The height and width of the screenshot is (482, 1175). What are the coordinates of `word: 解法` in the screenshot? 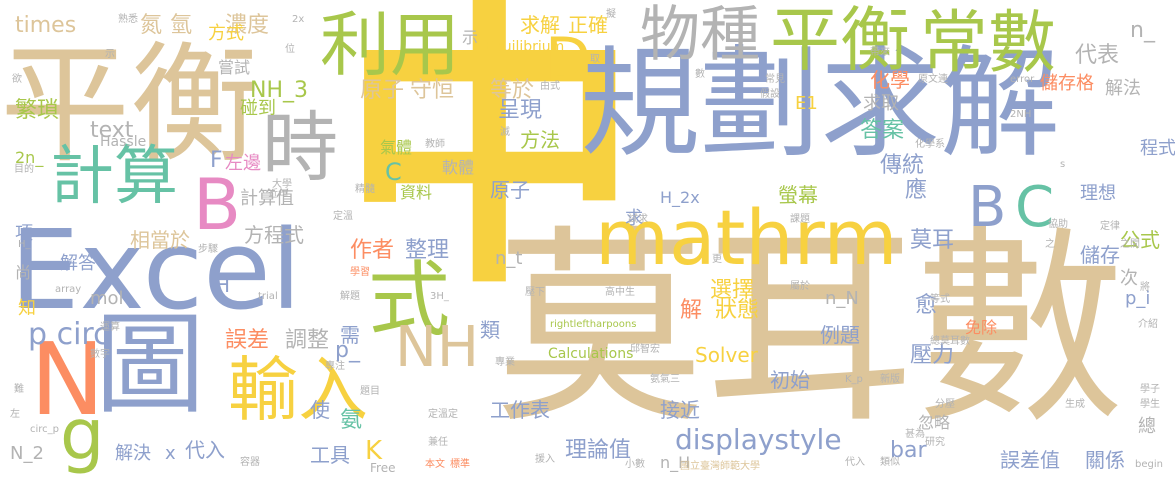 It's located at (1123, 88).